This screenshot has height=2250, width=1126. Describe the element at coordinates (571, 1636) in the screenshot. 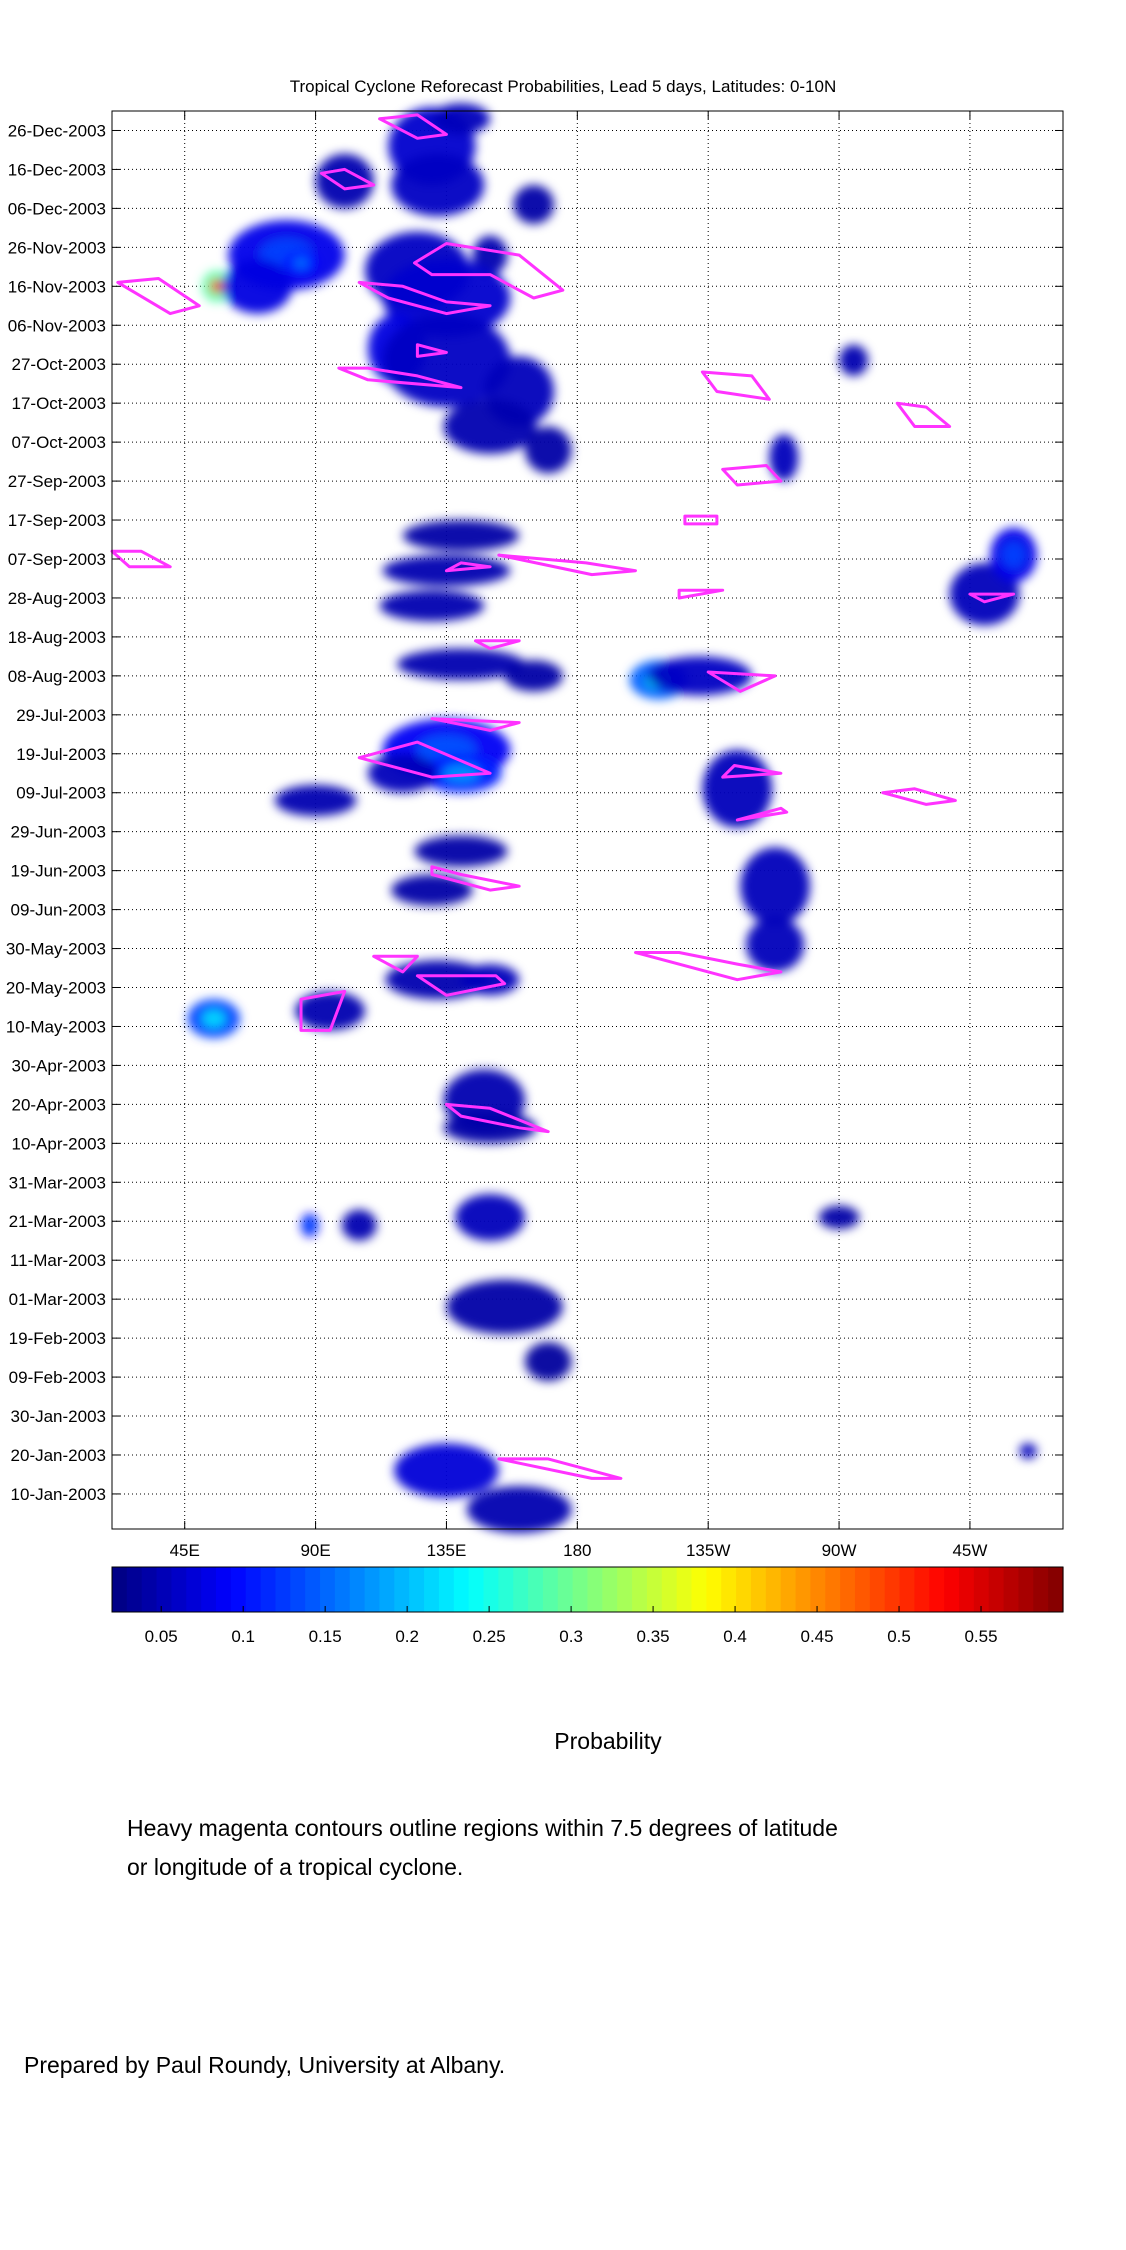

I see `colorbar-tick-label: 0.3` at that location.